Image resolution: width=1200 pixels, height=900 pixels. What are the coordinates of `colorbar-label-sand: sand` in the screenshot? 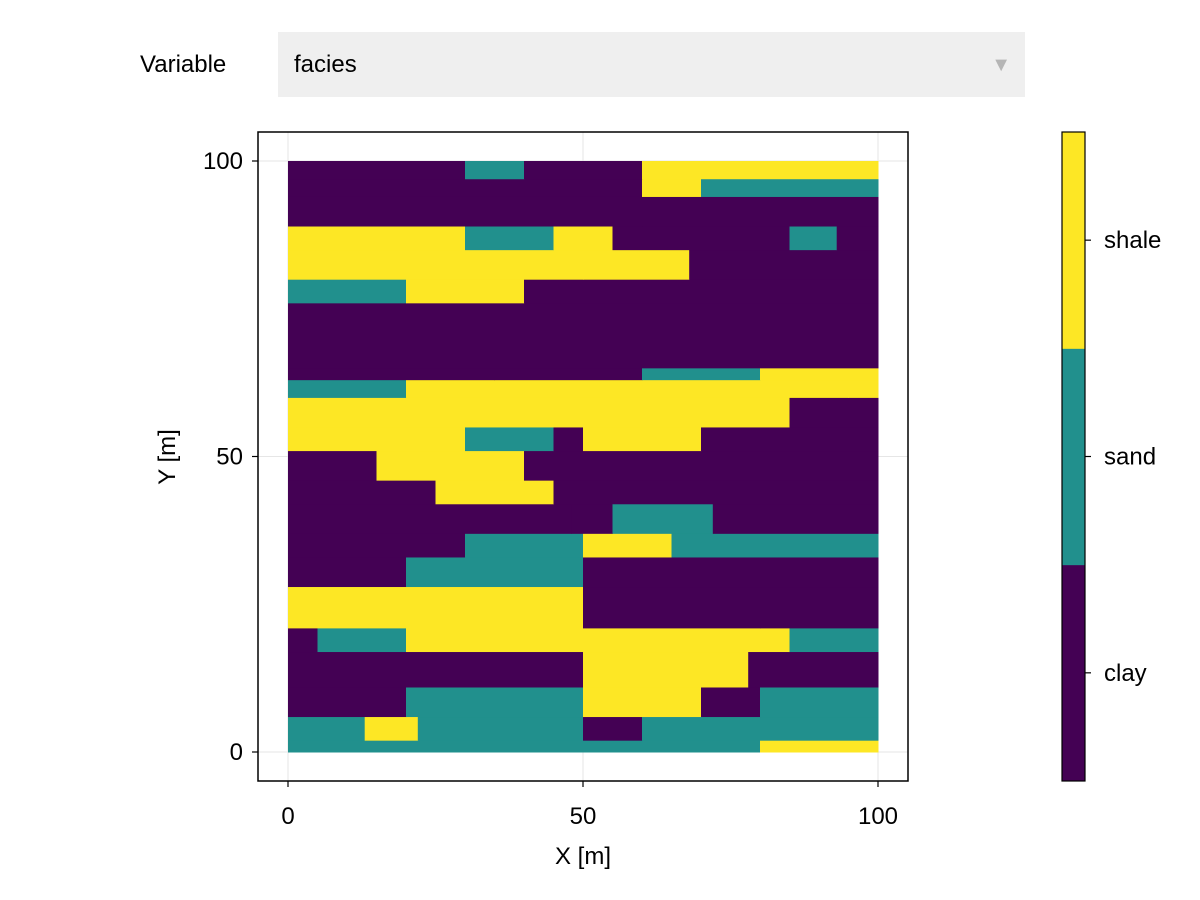 It's located at (1130, 457).